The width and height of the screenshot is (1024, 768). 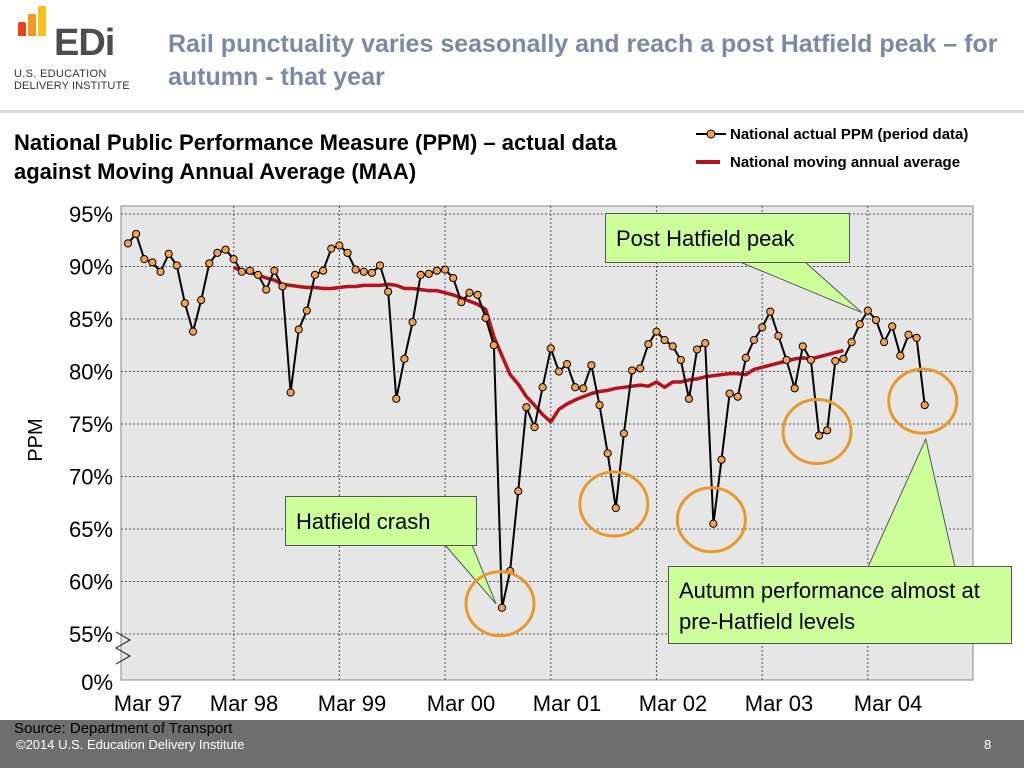 I want to click on legend-item-actual: National actual PPM (period data), so click(x=860, y=138).